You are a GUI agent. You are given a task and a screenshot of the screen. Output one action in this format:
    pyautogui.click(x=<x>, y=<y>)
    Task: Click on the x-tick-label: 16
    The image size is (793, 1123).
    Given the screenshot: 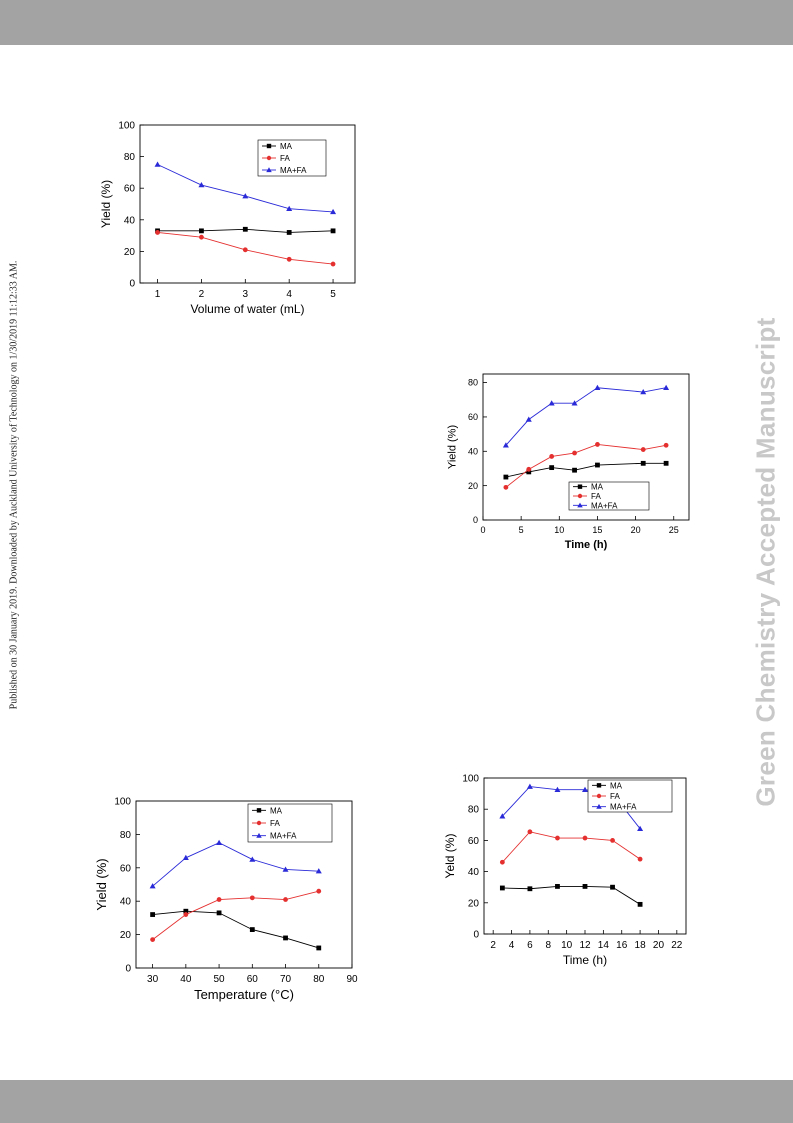 What is the action you would take?
    pyautogui.click(x=622, y=945)
    